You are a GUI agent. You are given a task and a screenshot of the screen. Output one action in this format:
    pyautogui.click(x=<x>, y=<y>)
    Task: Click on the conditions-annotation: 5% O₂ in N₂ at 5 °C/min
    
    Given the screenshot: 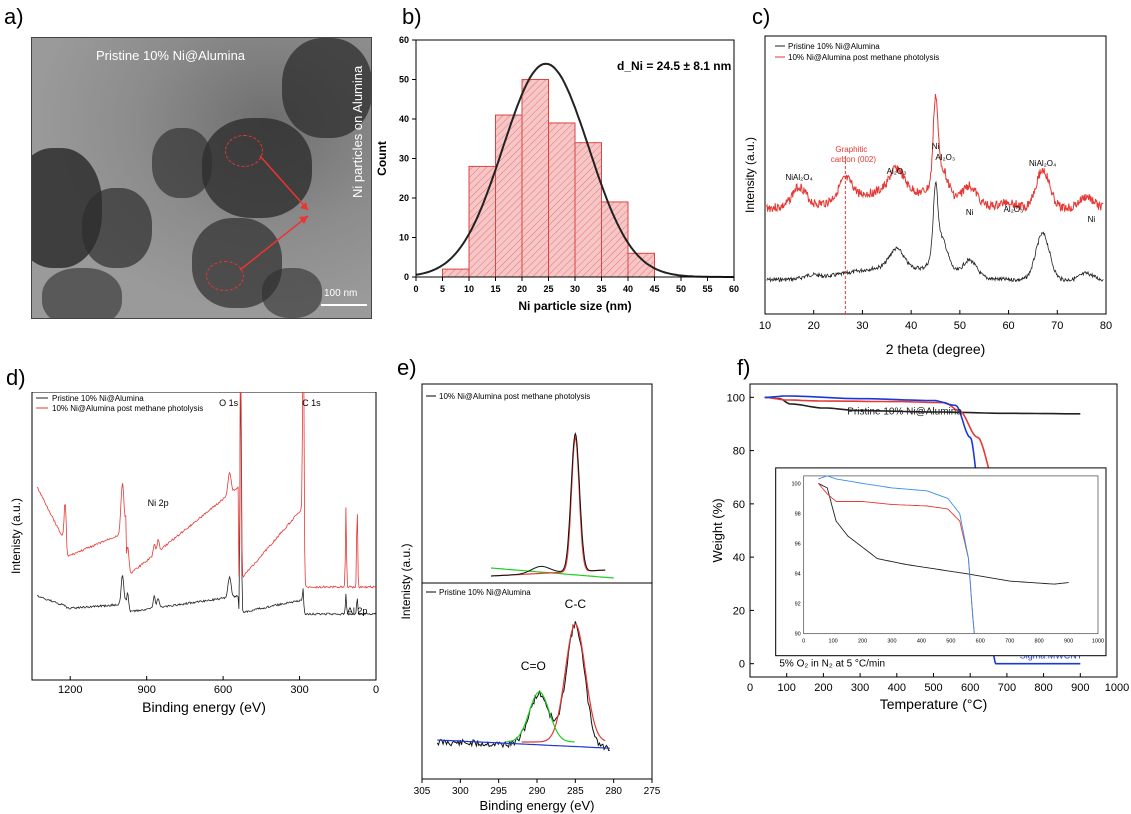 What is the action you would take?
    pyautogui.click(x=832, y=663)
    